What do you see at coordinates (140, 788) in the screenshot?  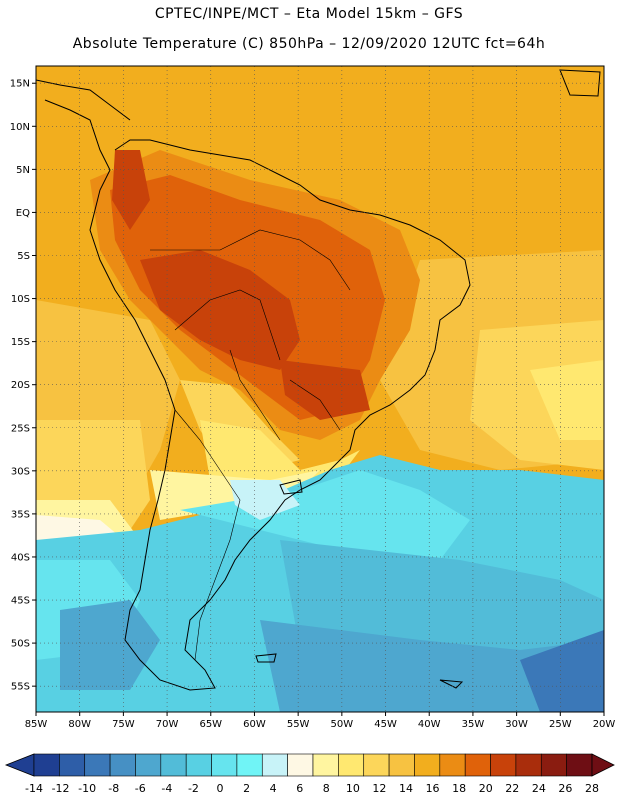 I see `colorbar-label: -6` at bounding box center [140, 788].